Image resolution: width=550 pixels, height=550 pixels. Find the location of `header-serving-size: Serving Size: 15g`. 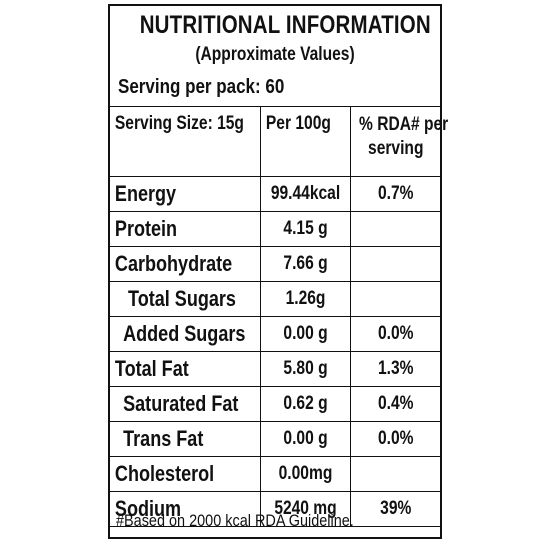

header-serving-size: Serving Size: 15g is located at coordinates (179, 123).